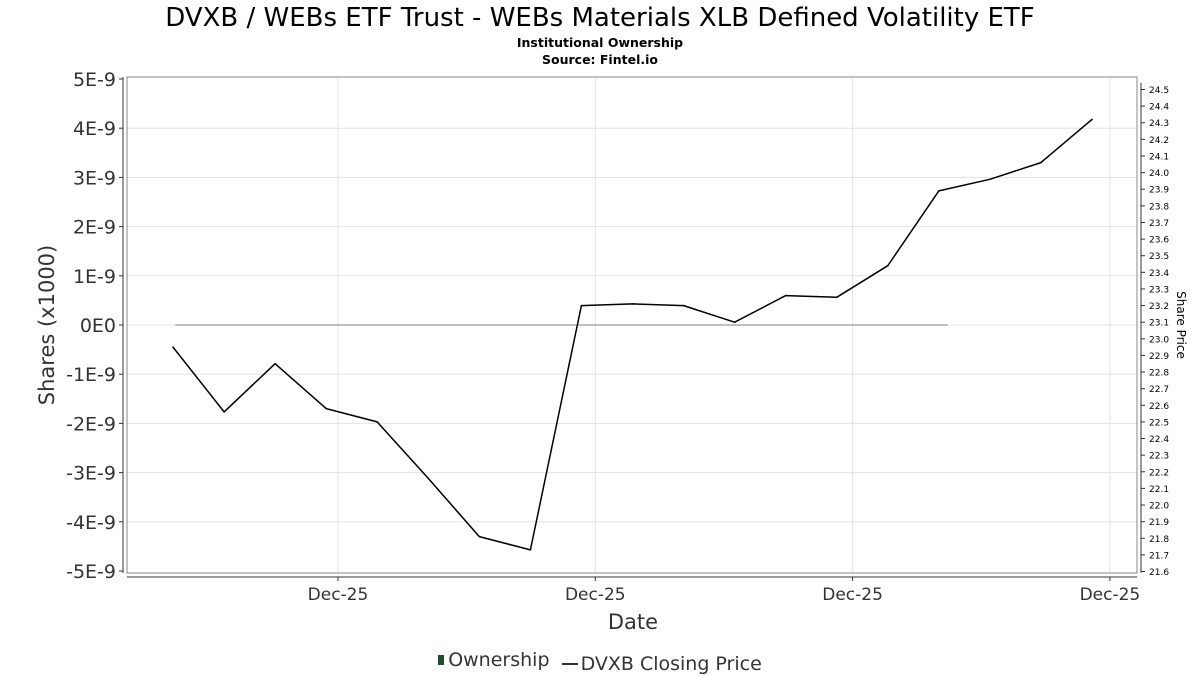 The height and width of the screenshot is (676, 1200). What do you see at coordinates (1159, 257) in the screenshot?
I see `right-tick-label: 23.5` at bounding box center [1159, 257].